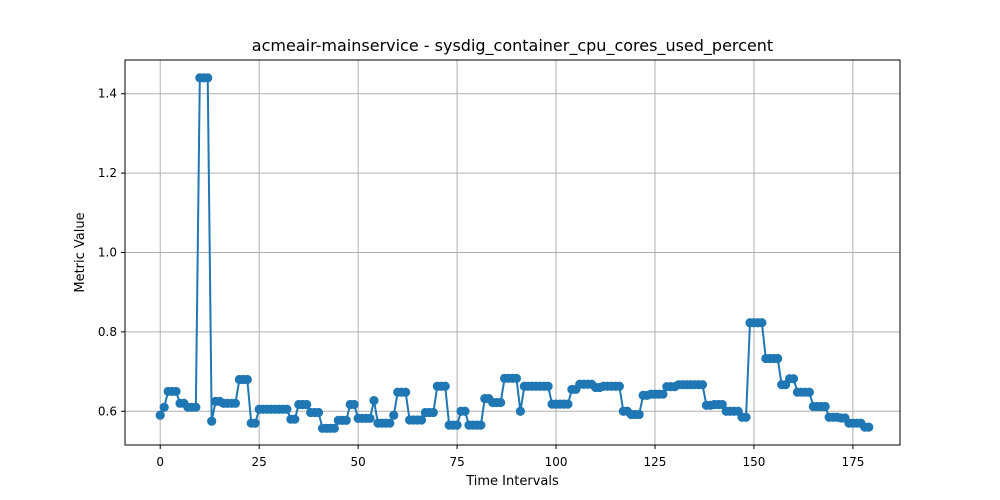 Image resolution: width=1000 pixels, height=500 pixels. Describe the element at coordinates (107, 253) in the screenshot. I see `y-tick-label: 1.0` at that location.